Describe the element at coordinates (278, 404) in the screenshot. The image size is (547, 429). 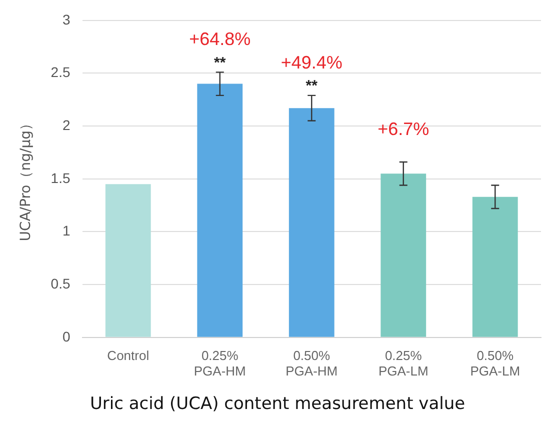
I see `text: Uric acid (UCA) content measurement value` at that location.